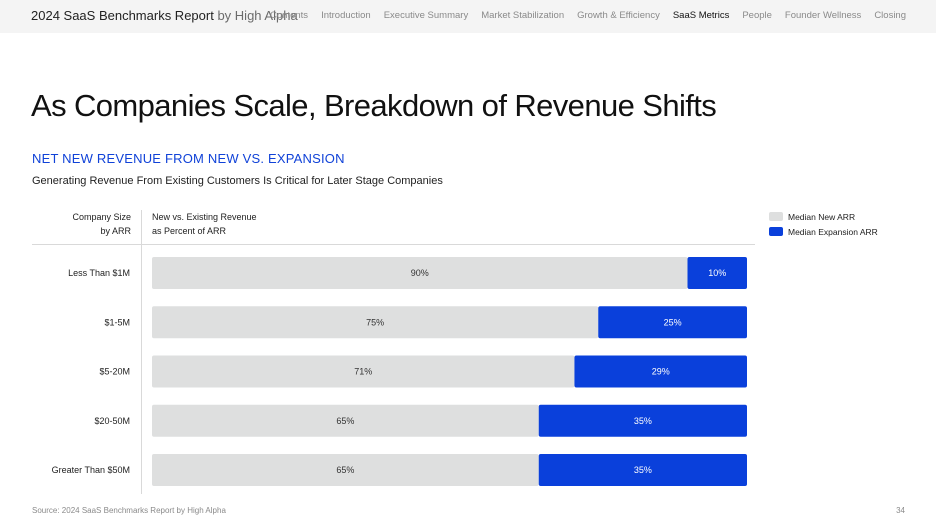 The height and width of the screenshot is (524, 936). Describe the element at coordinates (523, 15) in the screenshot. I see `nav-item-market-stabilization: Market Stabilization` at that location.